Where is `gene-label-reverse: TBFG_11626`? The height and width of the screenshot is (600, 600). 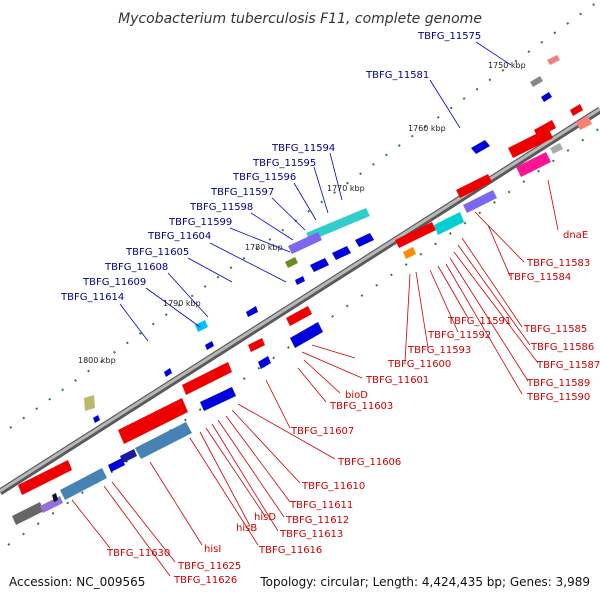 gene-label-reverse: TBFG_11626 is located at coordinates (205, 580).